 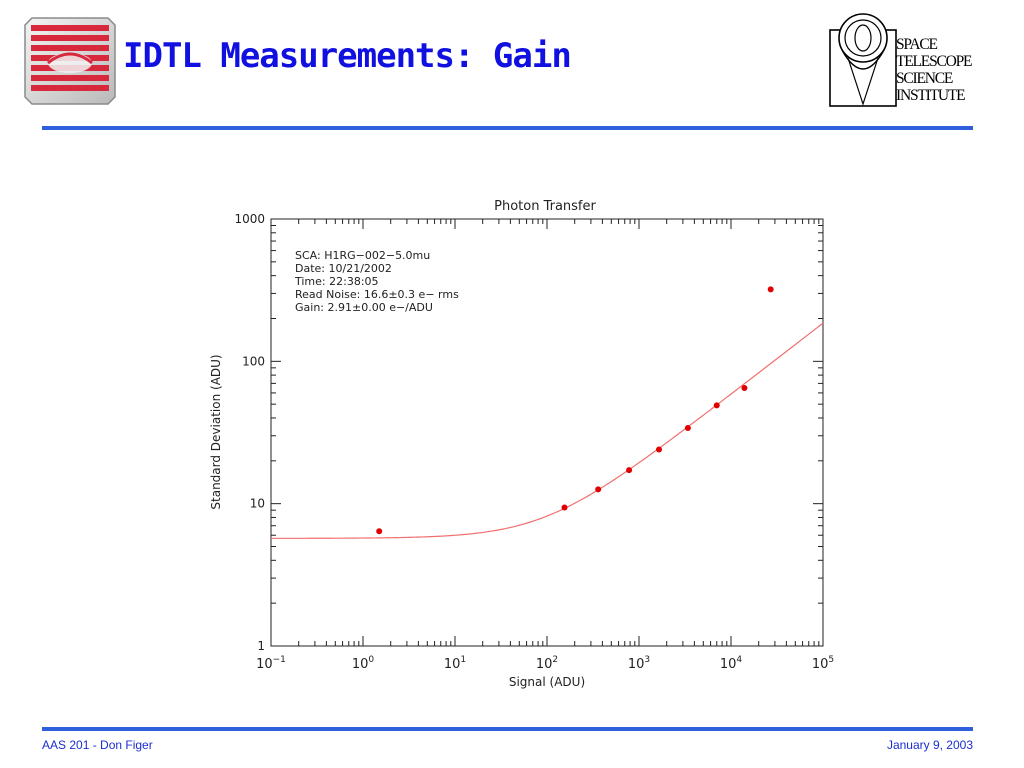 I want to click on stsci-wordmark: SPACE TELESCOPE SCIENCE INSTITUTE, so click(x=951, y=70).